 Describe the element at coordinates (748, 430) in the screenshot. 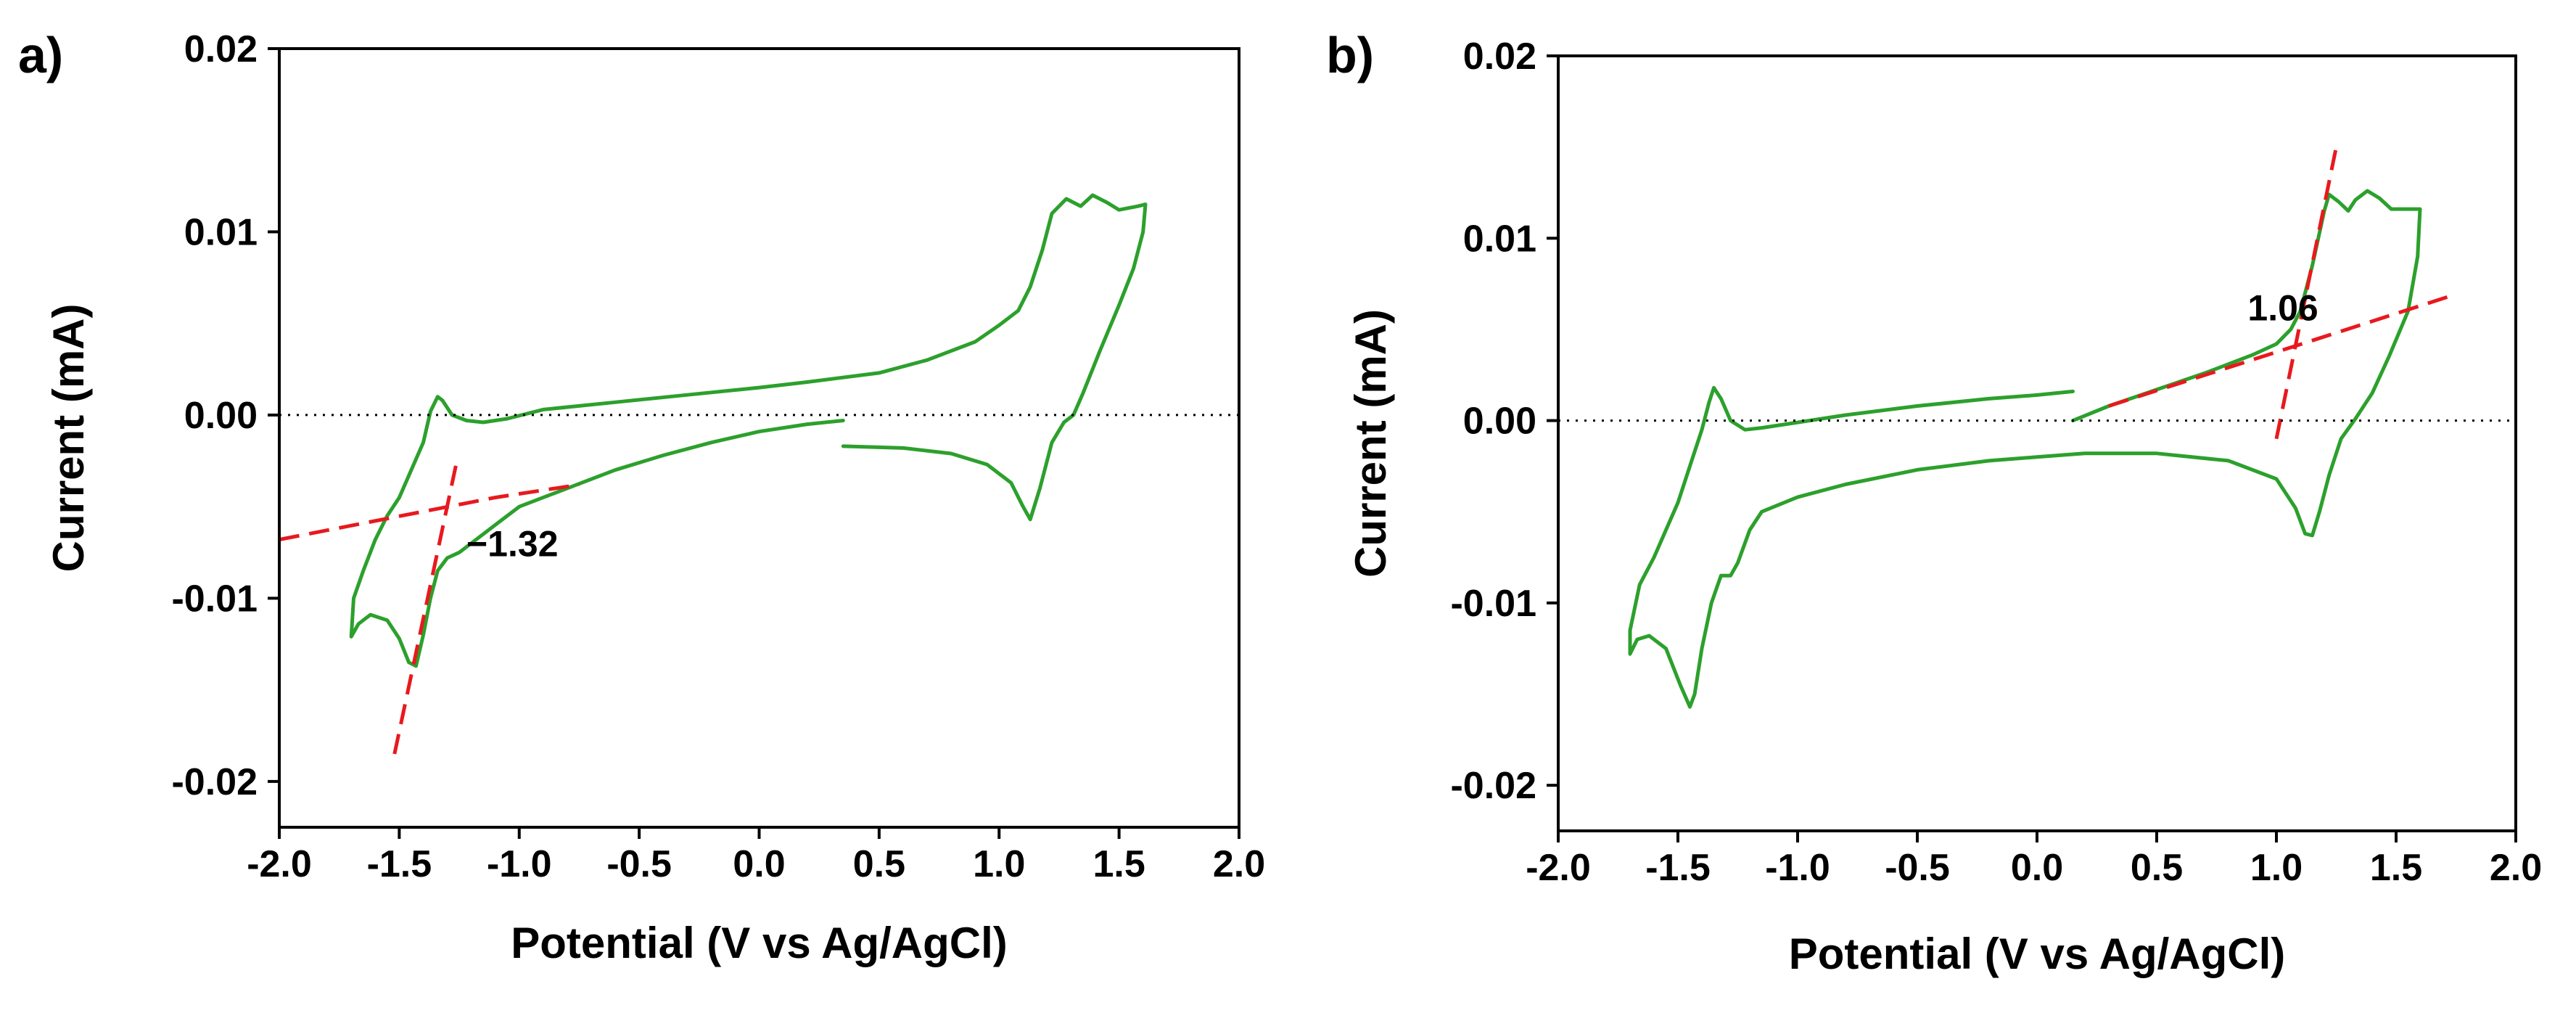

I see `cv-curve` at that location.